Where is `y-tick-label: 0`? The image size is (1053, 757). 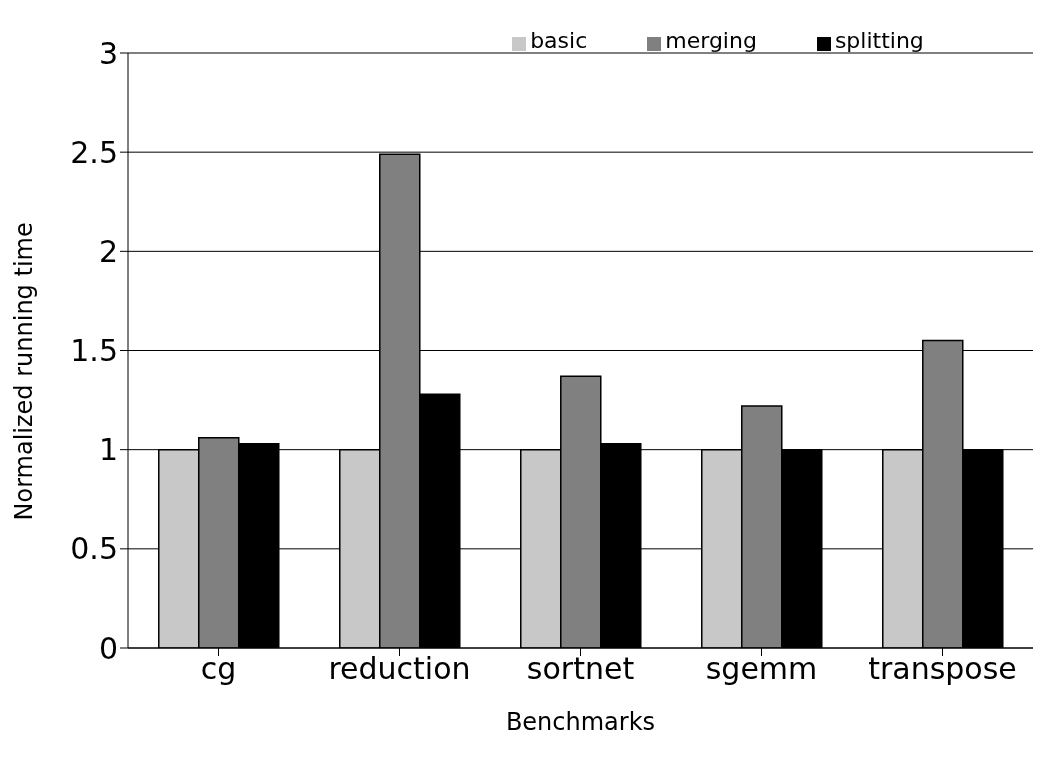 y-tick-label: 0 is located at coordinates (108, 648).